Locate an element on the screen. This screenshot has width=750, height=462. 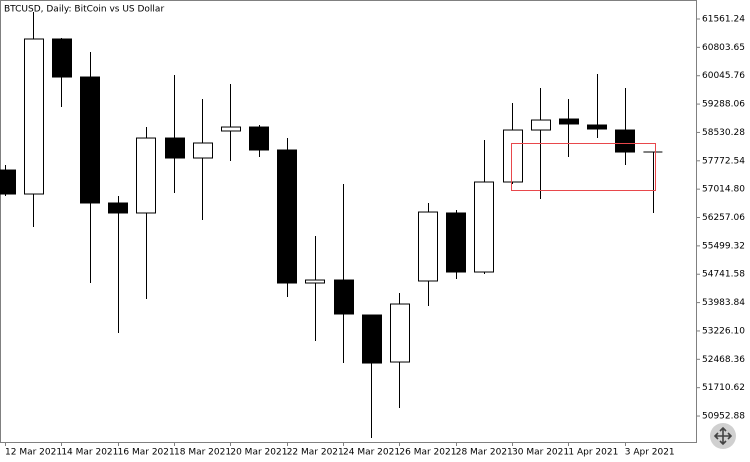
x-tick-label: 22 Mar 2021 is located at coordinates (315, 453).